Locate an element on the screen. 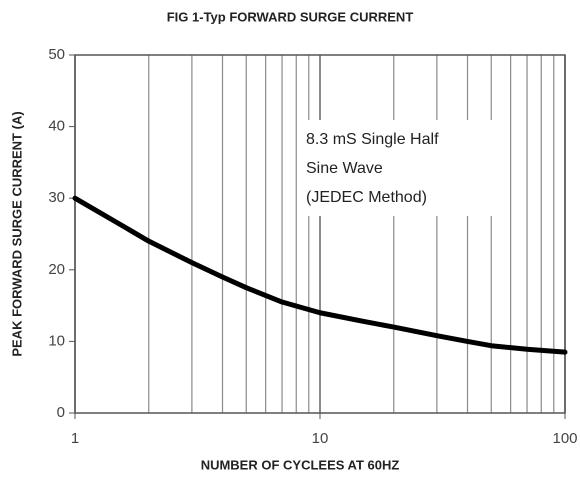  y-tick-label: 20 is located at coordinates (56, 269).